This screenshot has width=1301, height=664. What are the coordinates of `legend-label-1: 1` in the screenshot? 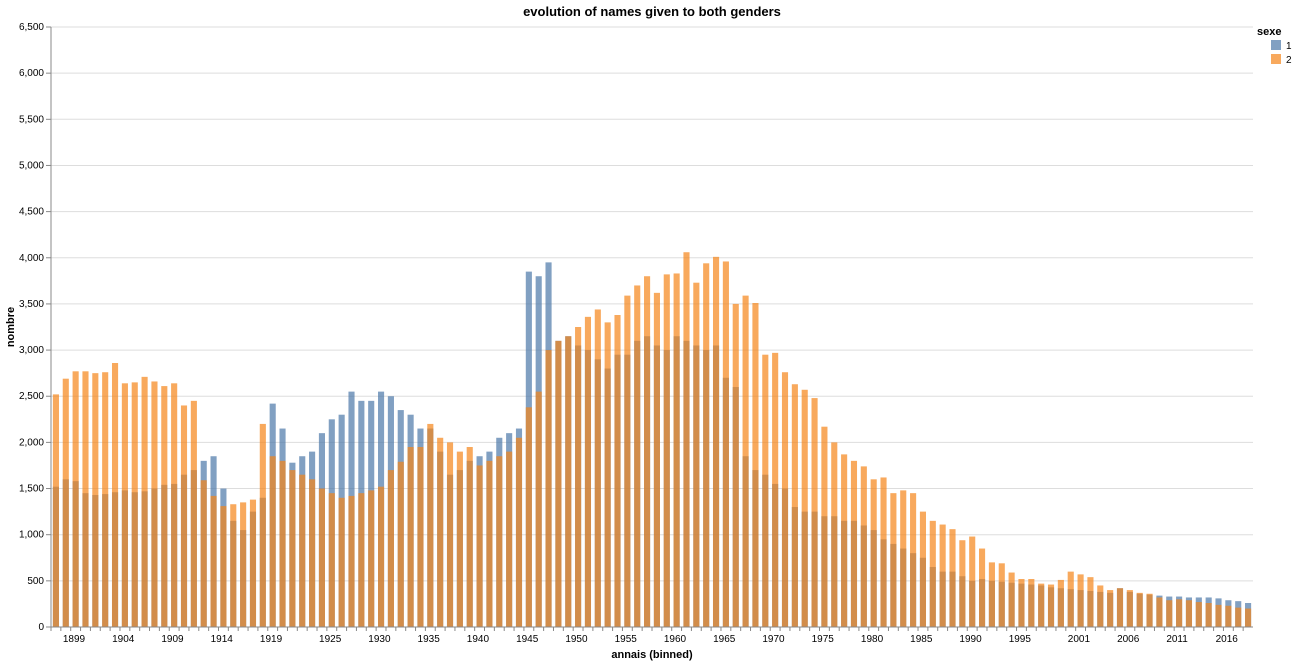 It's located at (1289, 46).